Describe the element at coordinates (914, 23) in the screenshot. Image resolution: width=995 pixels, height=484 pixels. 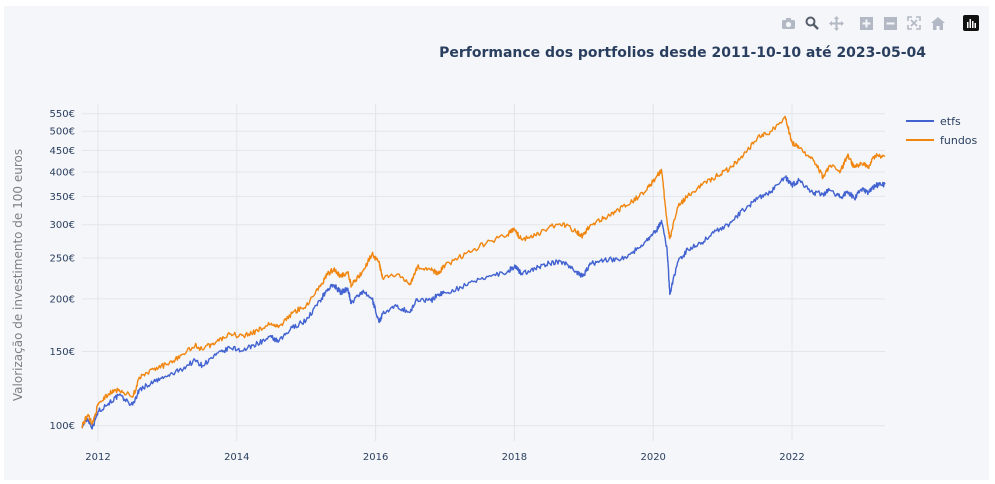
I see `autoscale-icon` at that location.